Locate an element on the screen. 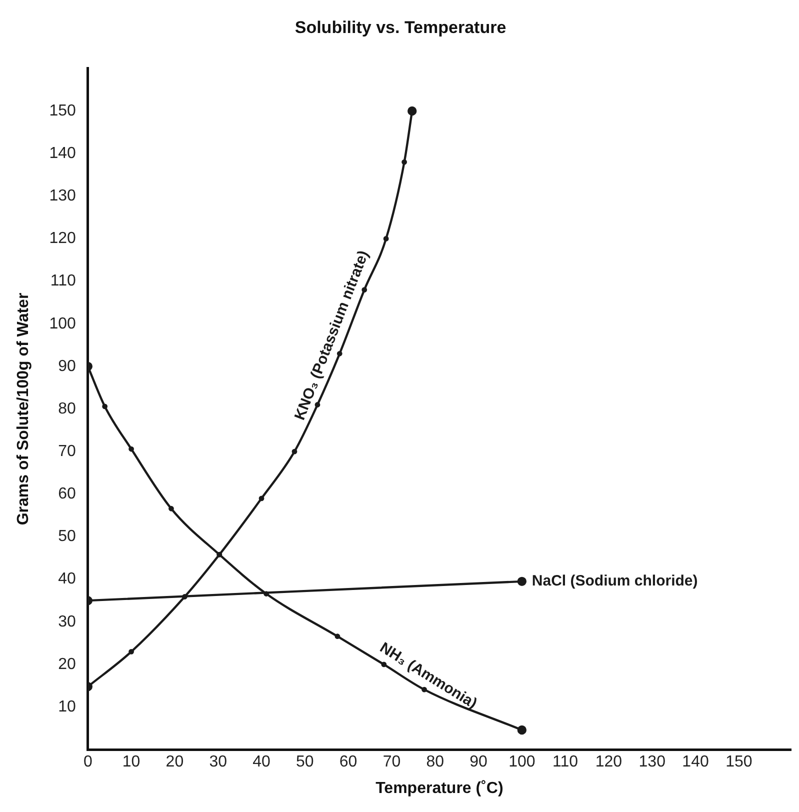  y-axis-title: Grams of Solute/100g of Water is located at coordinates (23, 409).